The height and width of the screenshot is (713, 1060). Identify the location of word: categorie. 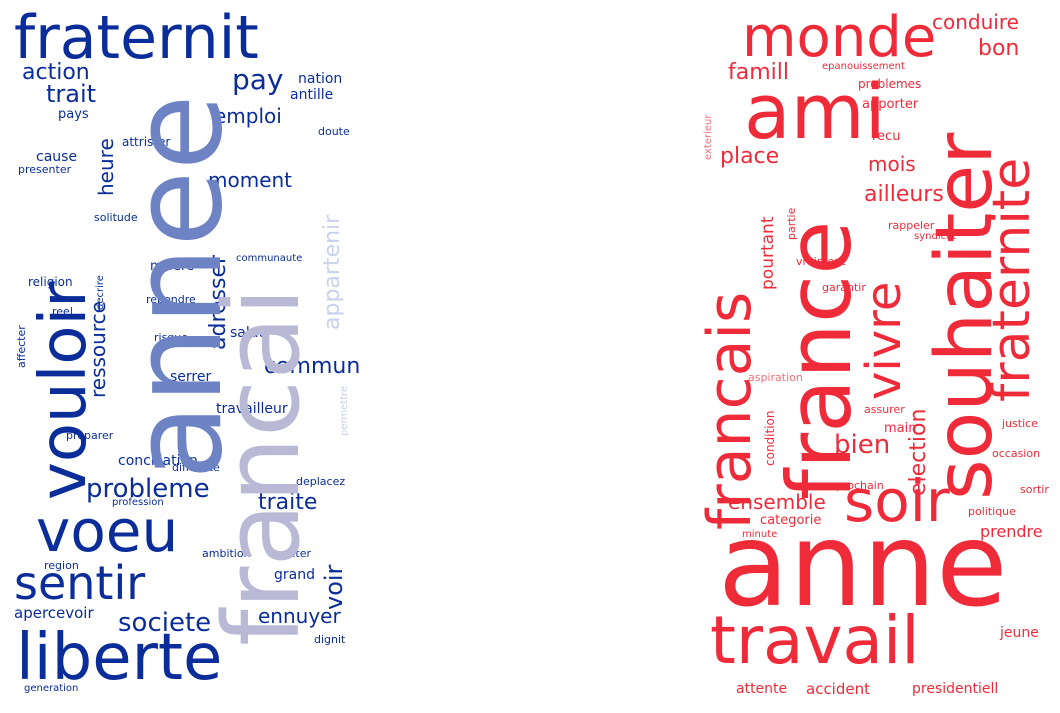
(791, 520).